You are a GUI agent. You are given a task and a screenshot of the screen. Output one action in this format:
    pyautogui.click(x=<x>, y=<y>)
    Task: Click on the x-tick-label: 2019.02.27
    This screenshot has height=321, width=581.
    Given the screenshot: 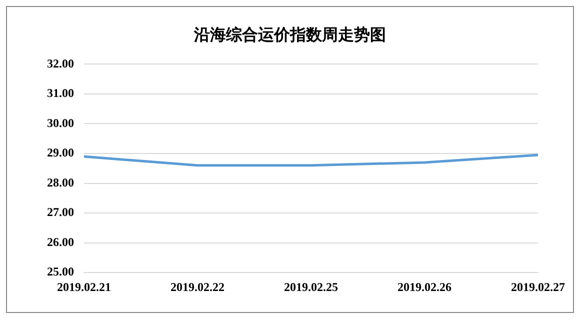 What is the action you would take?
    pyautogui.click(x=538, y=287)
    